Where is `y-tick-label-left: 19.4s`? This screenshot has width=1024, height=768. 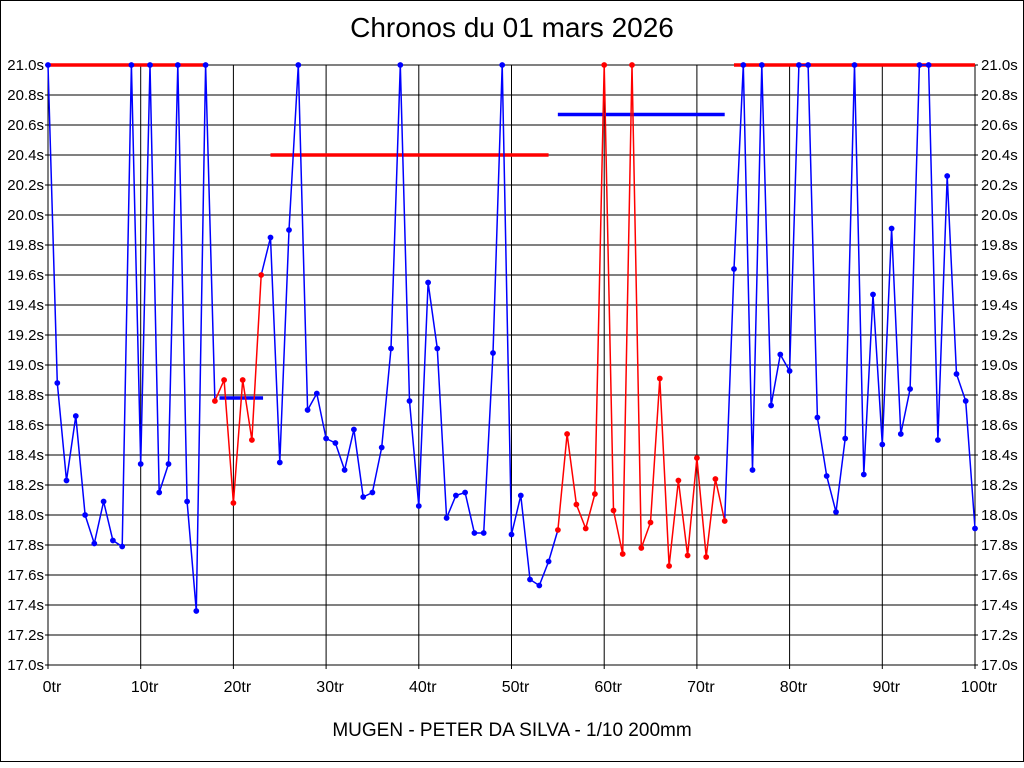
y-tick-label-left: 19.4s is located at coordinates (25, 305).